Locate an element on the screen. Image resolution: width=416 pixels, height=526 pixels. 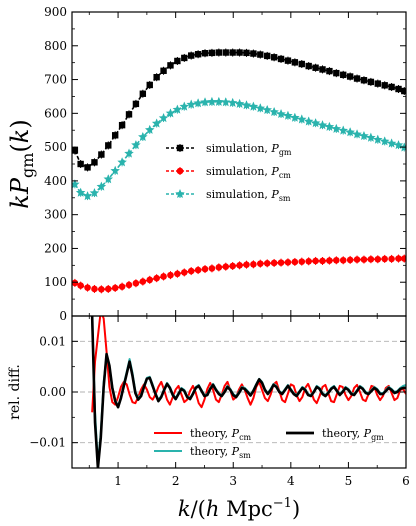
top-ytick-label: 600 is located at coordinates (55, 113).